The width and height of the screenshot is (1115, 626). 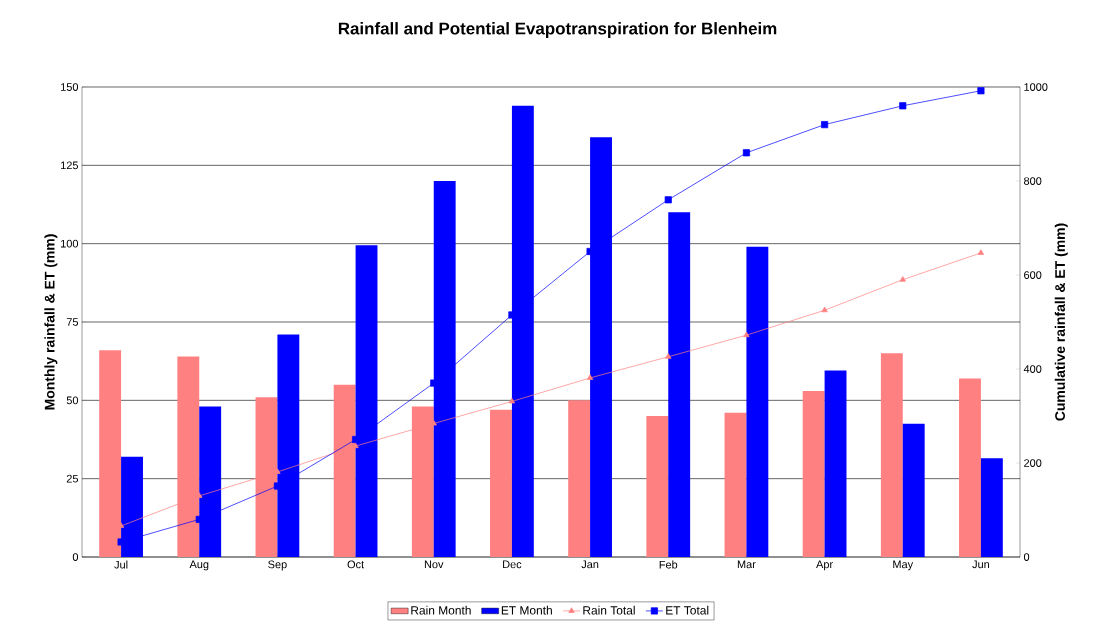 I want to click on y2-tick-label: 0, so click(x=1026, y=557).